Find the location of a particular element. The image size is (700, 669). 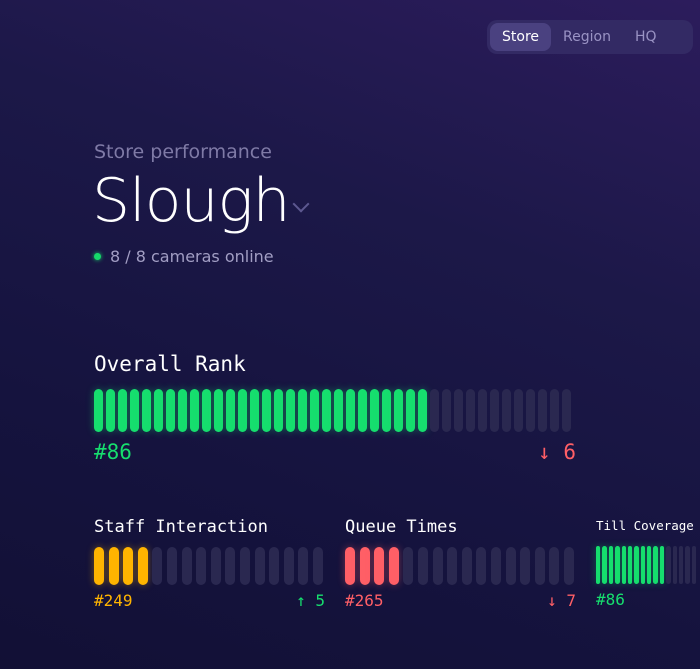

rank-change: ↓ 7 is located at coordinates (561, 600).